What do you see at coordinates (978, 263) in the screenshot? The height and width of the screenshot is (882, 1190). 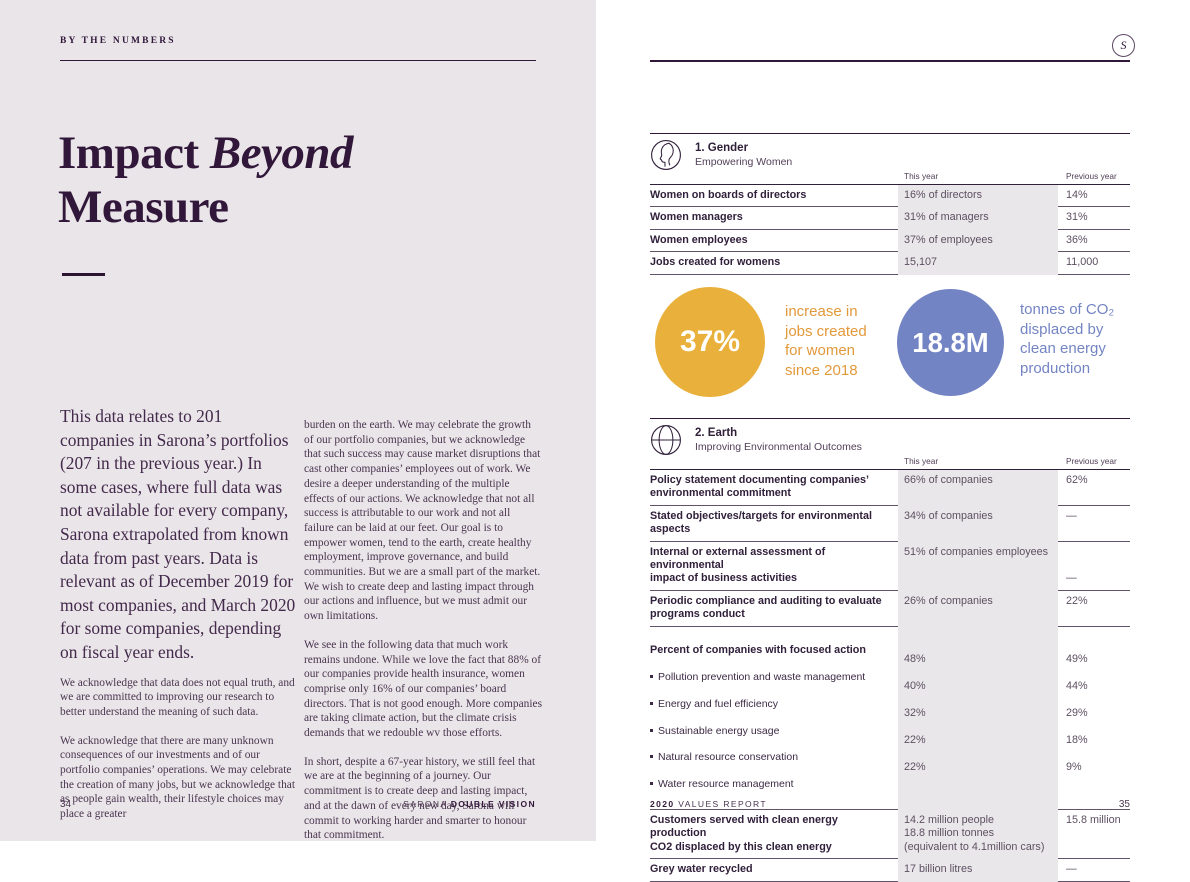 I see `row-this-year: 15,107` at bounding box center [978, 263].